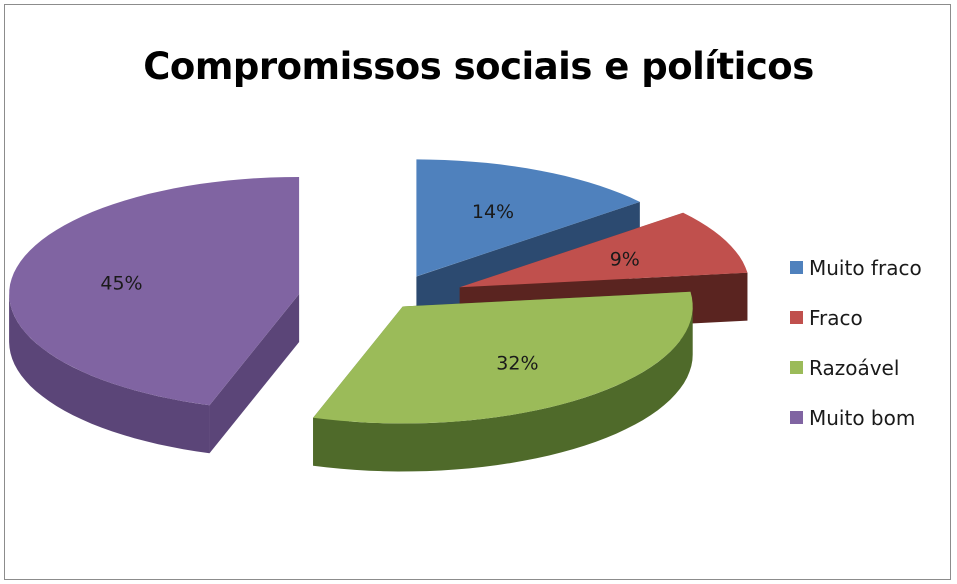 This screenshot has height=584, width=957. Describe the element at coordinates (796, 417) in the screenshot. I see `legend-swatch-muito-bom` at that location.